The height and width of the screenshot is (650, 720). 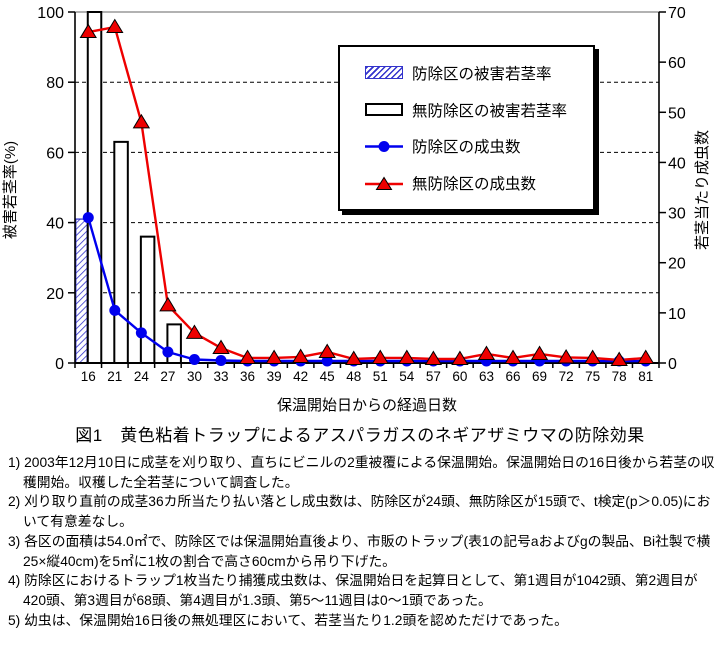 What do you see at coordinates (360, 435) in the screenshot?
I see `figure-caption: 図1 黄色粘着トラップによるアスパラガスのネギアザミウマの防除効果` at bounding box center [360, 435].